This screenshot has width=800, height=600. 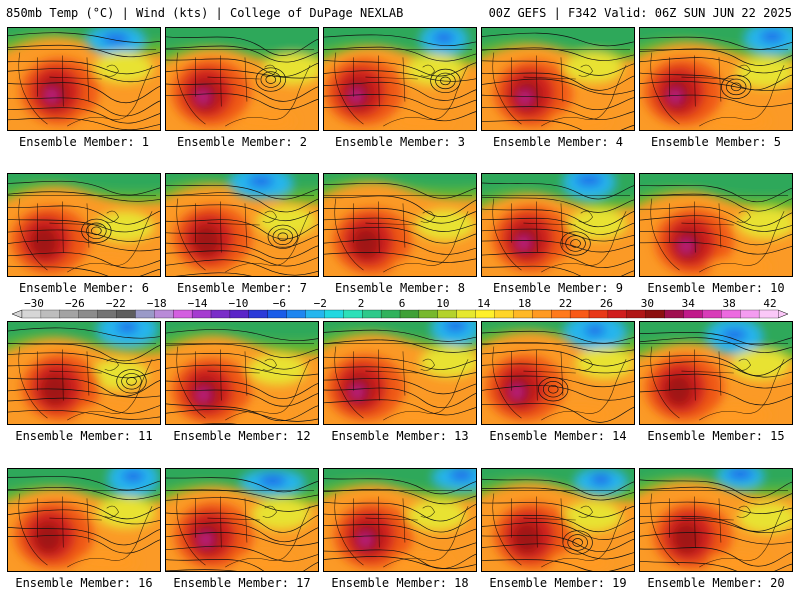 What do you see at coordinates (242, 142) in the screenshot?
I see `ensemble-member-label: Ensemble Member: 2` at bounding box center [242, 142].